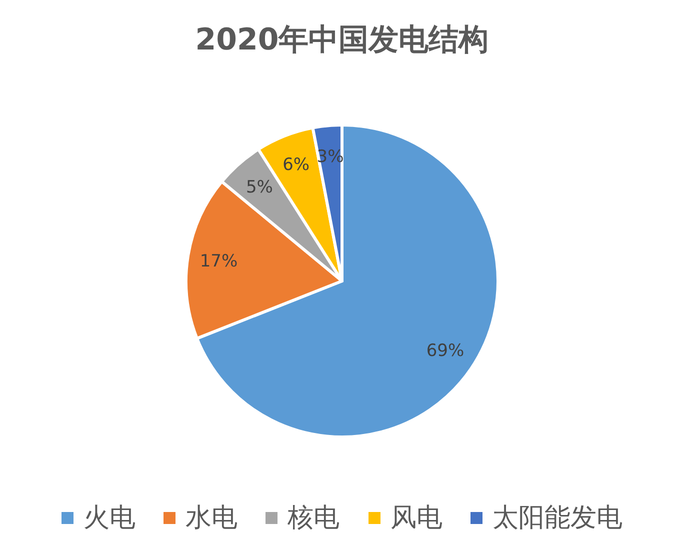 Image resolution: width=684 pixels, height=536 pixels. I want to click on legend-label: 火电, so click(110, 518).